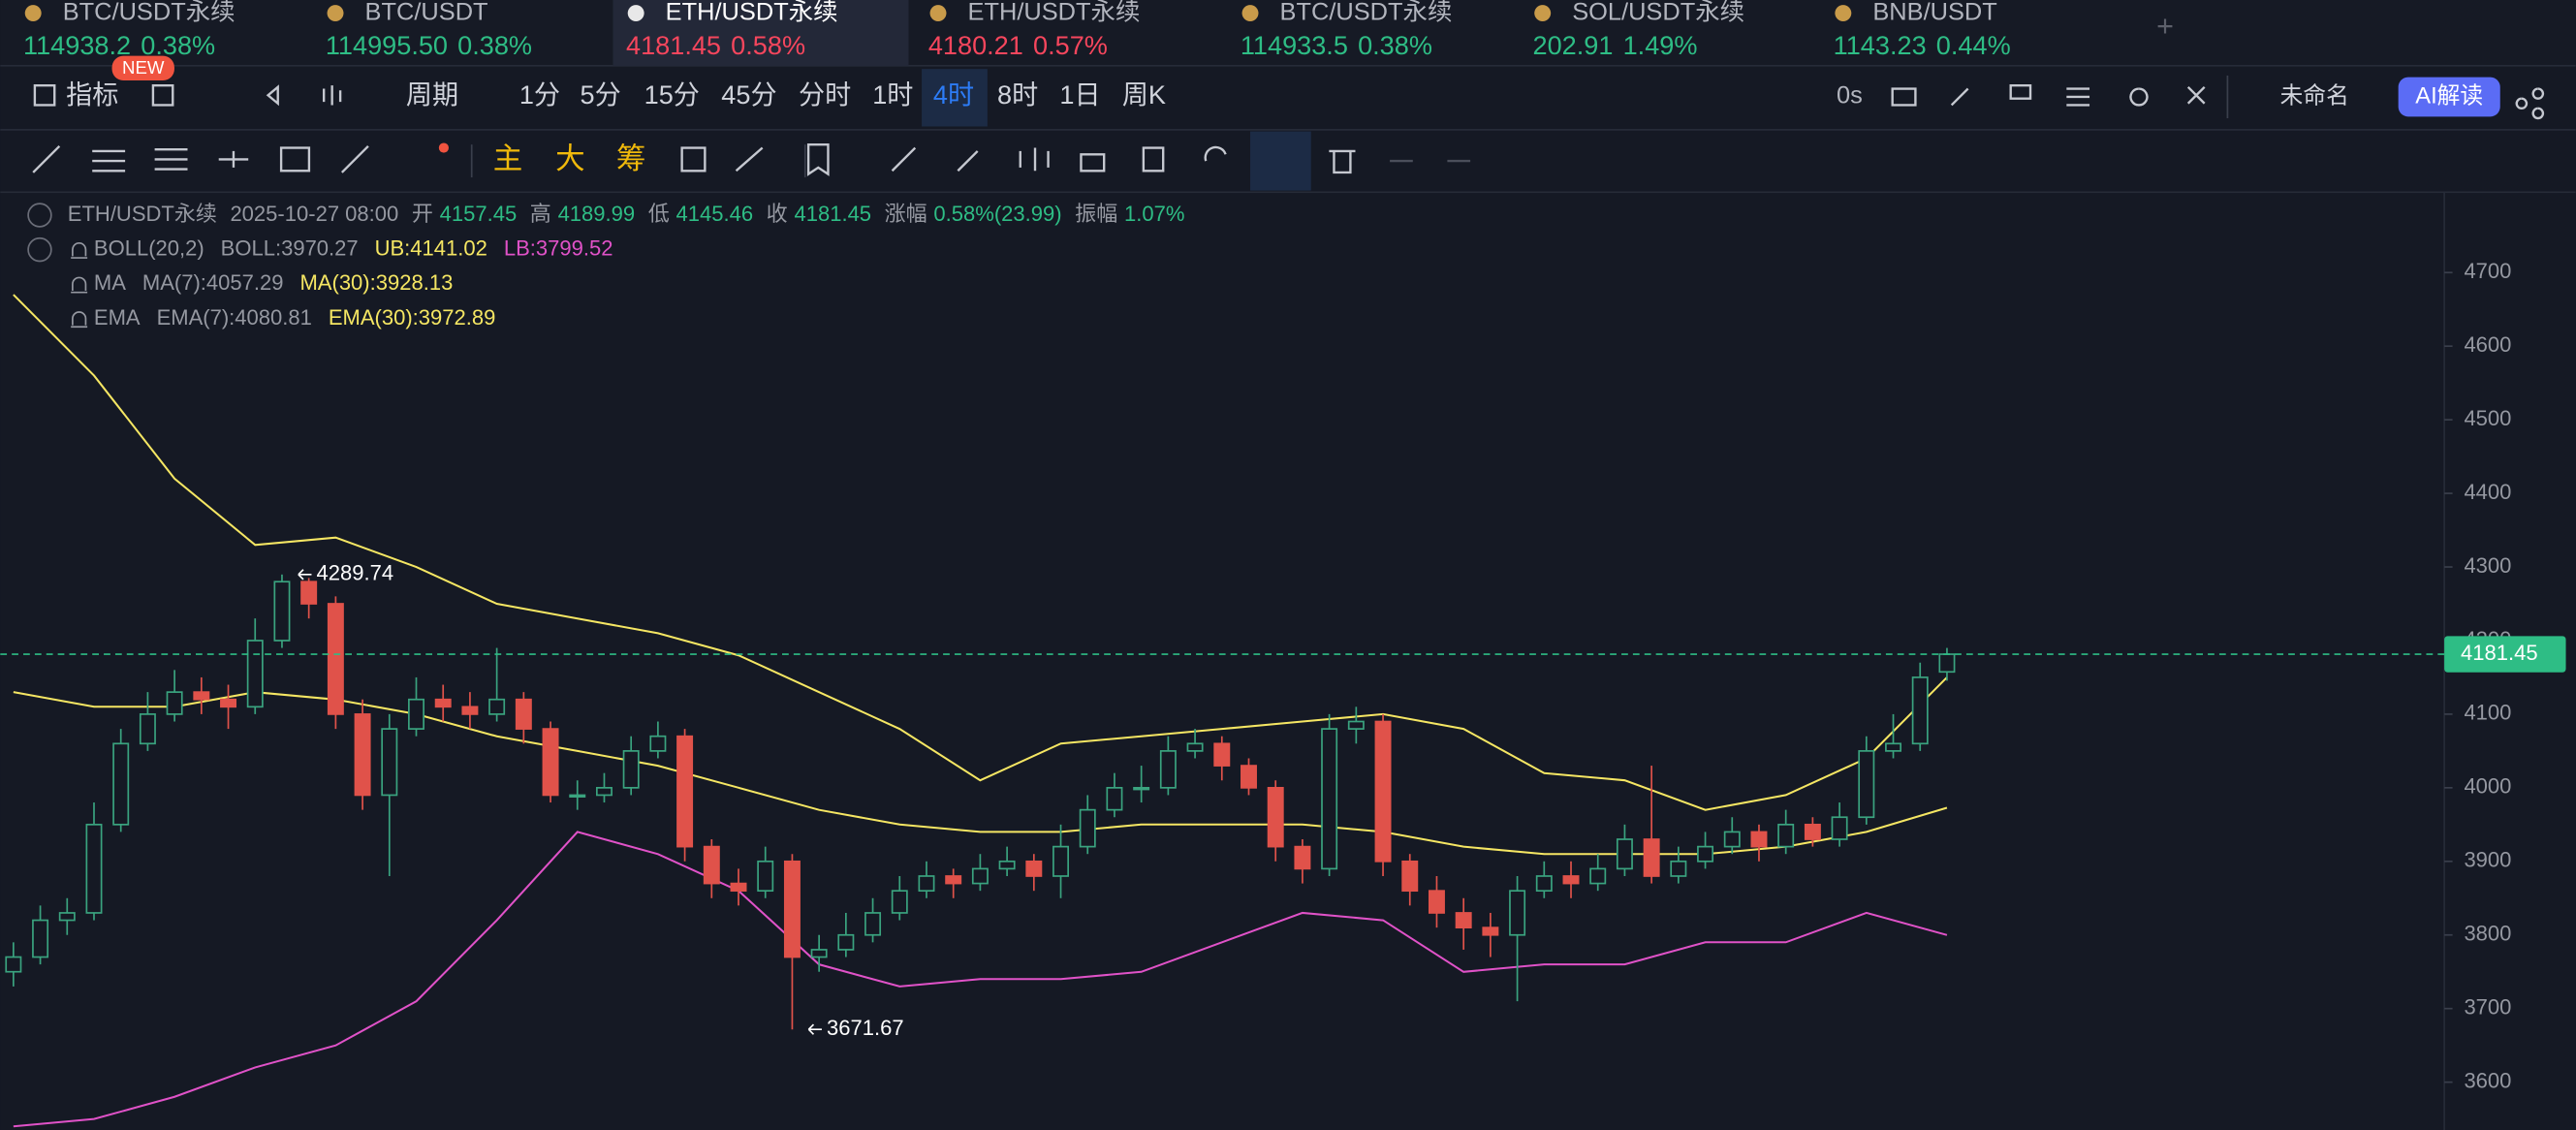  I want to click on icon-ray, so click(354, 158).